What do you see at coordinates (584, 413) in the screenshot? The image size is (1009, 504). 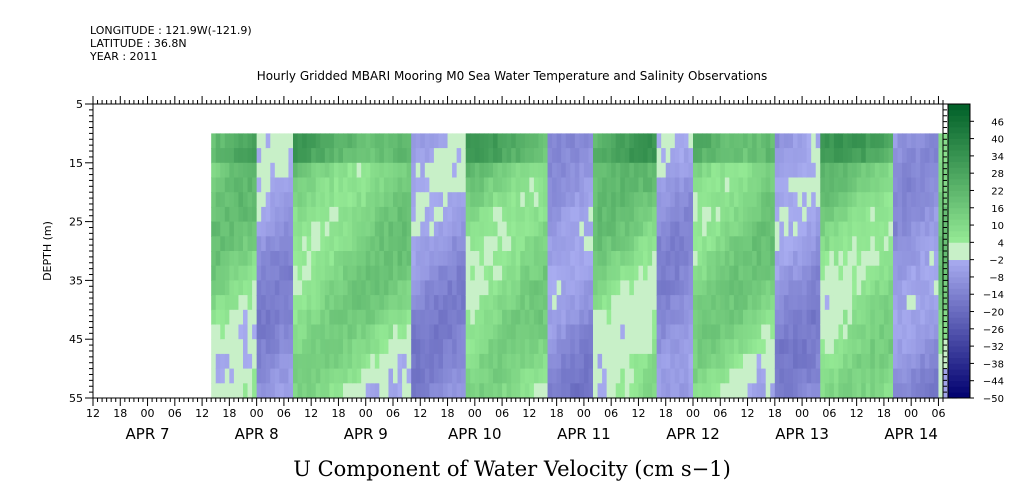 I see `x-tick-label: 00` at bounding box center [584, 413].